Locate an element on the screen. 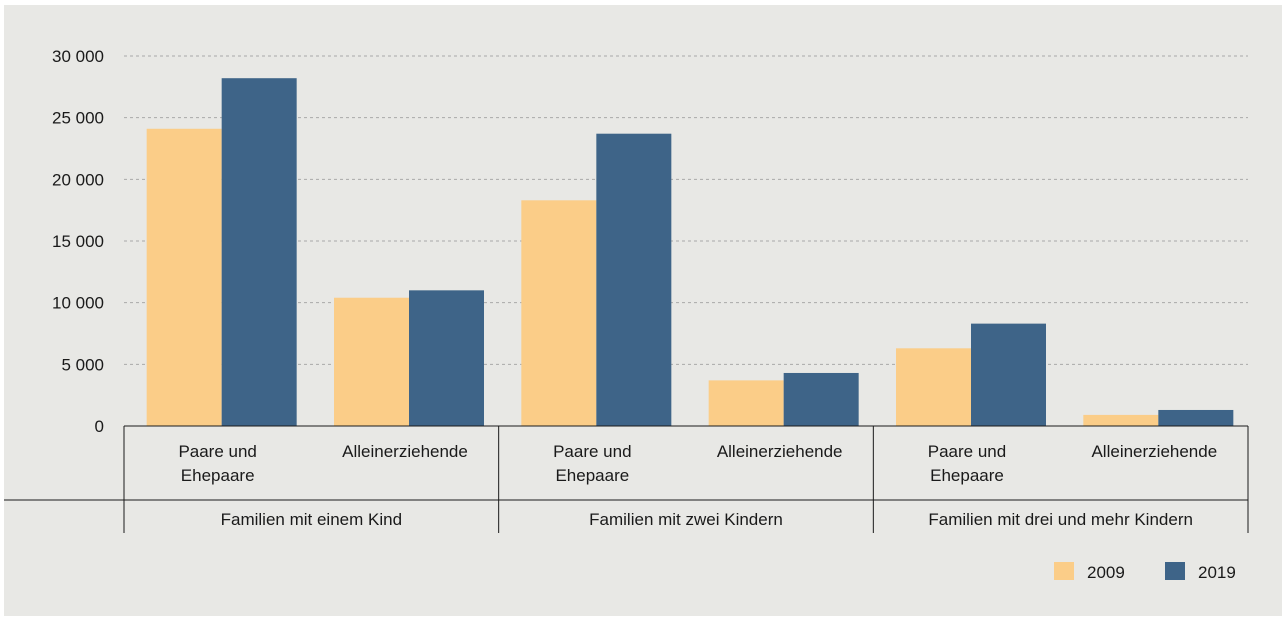 The image size is (1287, 621). y-tick-label: 5 000 is located at coordinates (82, 364).